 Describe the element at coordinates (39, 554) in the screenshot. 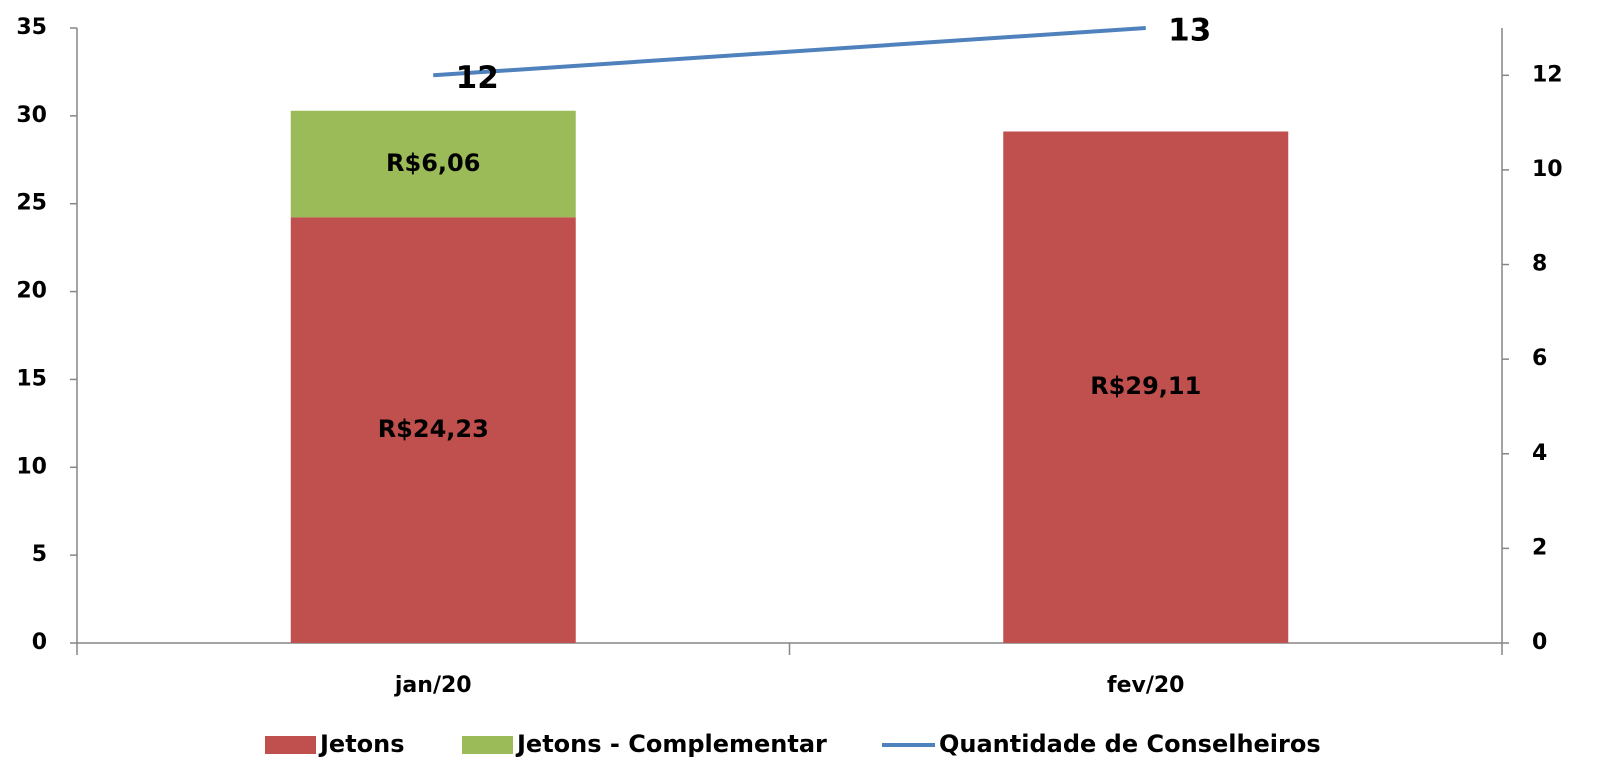

I see `y-tick-label: 5` at that location.